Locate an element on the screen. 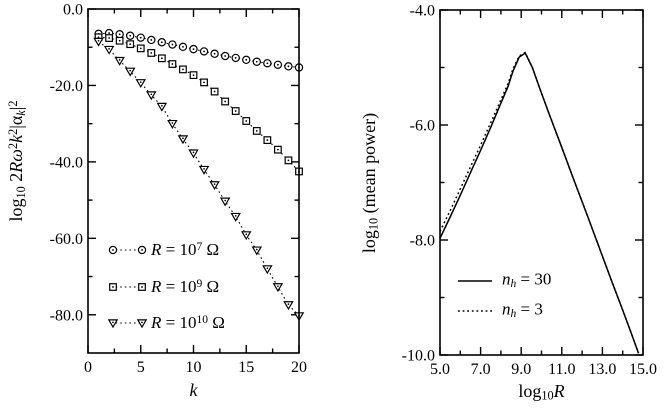  y-tick-label: 0.0 is located at coordinates (73, 10).